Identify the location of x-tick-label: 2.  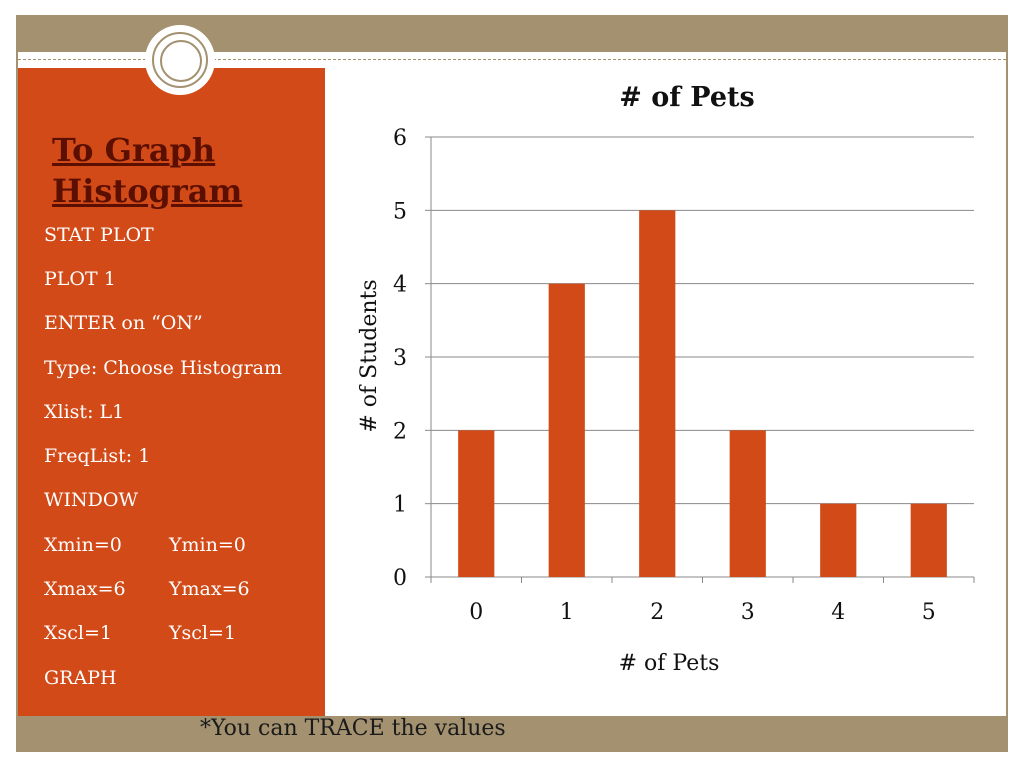
(657, 612).